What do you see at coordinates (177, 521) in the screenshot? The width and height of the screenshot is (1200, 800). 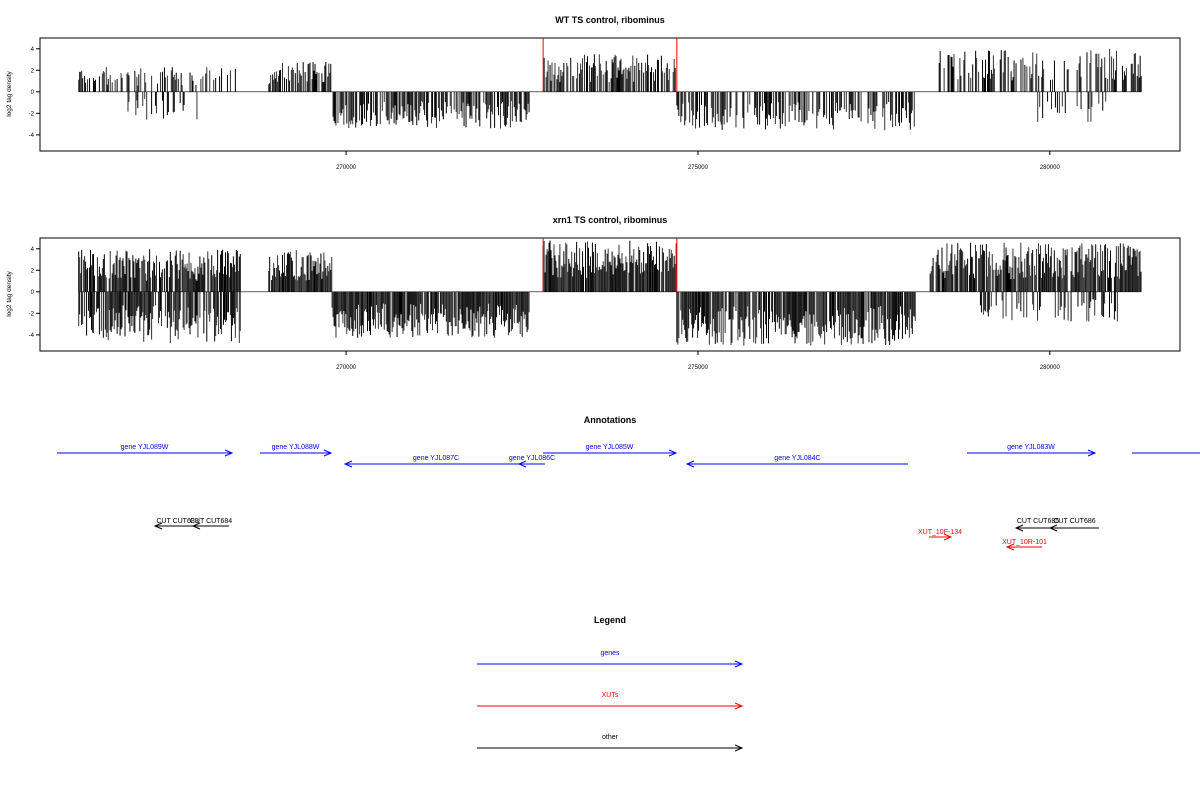 I see `cut-label: CUT CUT683` at bounding box center [177, 521].